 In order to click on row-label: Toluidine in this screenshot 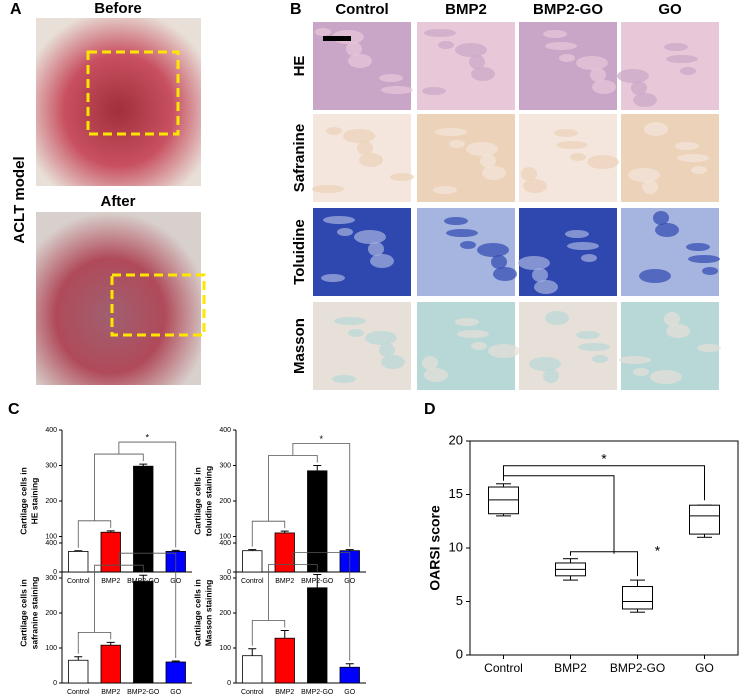, I will do `click(299, 252)`.